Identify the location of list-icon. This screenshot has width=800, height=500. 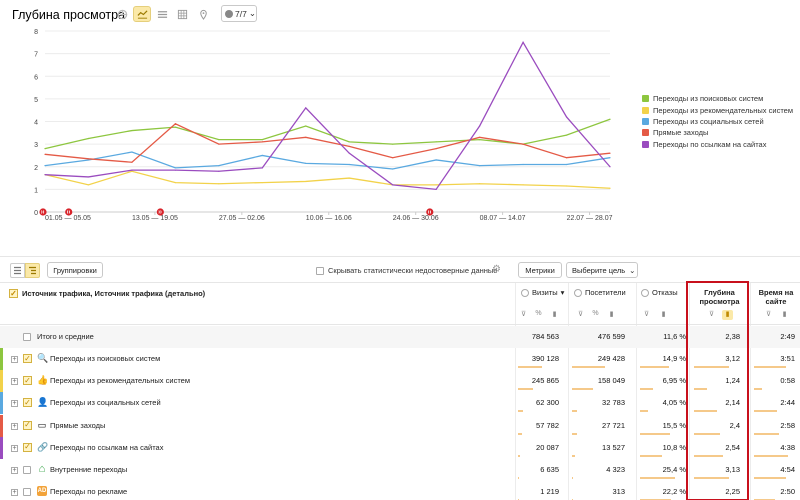
(17, 270).